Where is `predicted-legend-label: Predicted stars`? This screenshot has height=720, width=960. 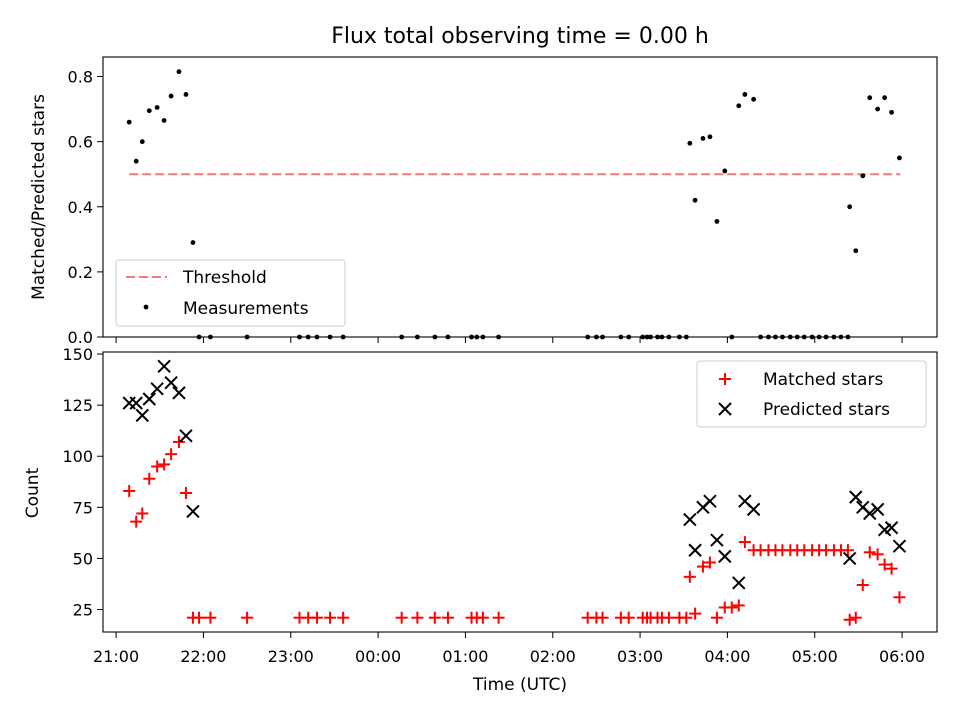
predicted-legend-label: Predicted stars is located at coordinates (826, 410).